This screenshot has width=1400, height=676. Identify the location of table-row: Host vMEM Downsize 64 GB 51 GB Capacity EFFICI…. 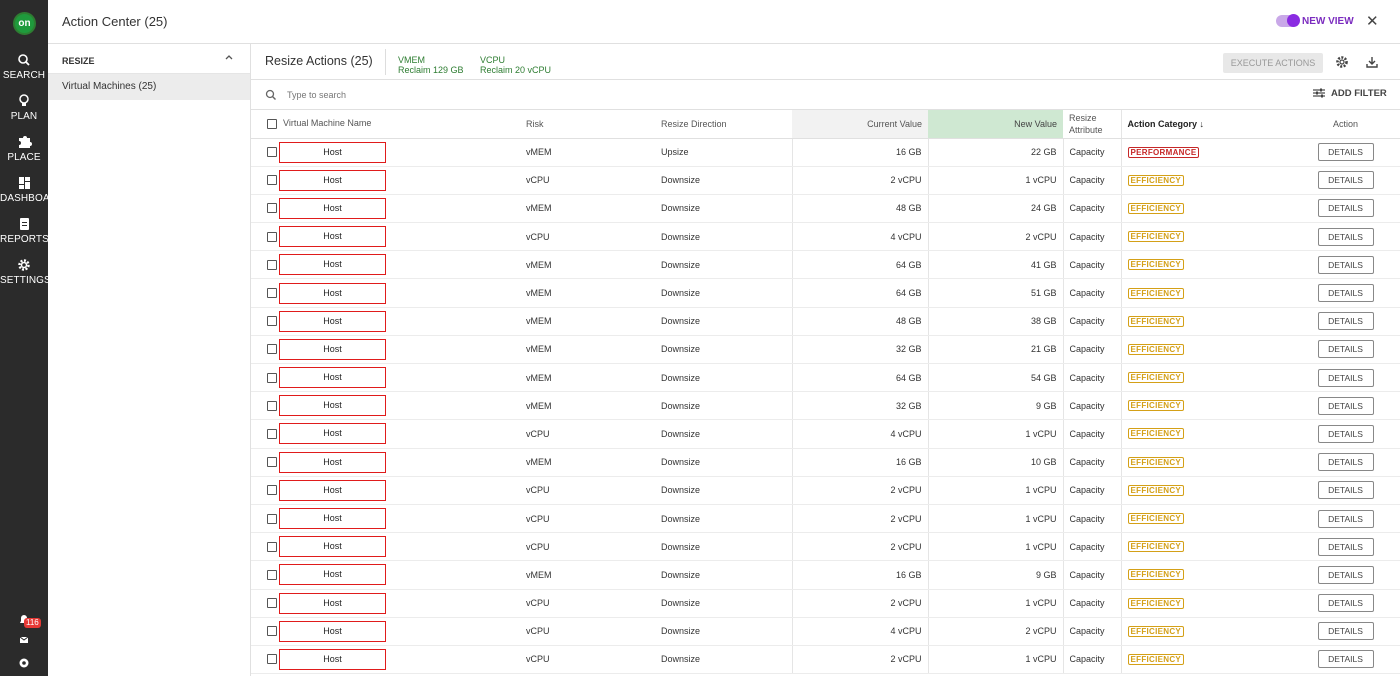
(825, 293).